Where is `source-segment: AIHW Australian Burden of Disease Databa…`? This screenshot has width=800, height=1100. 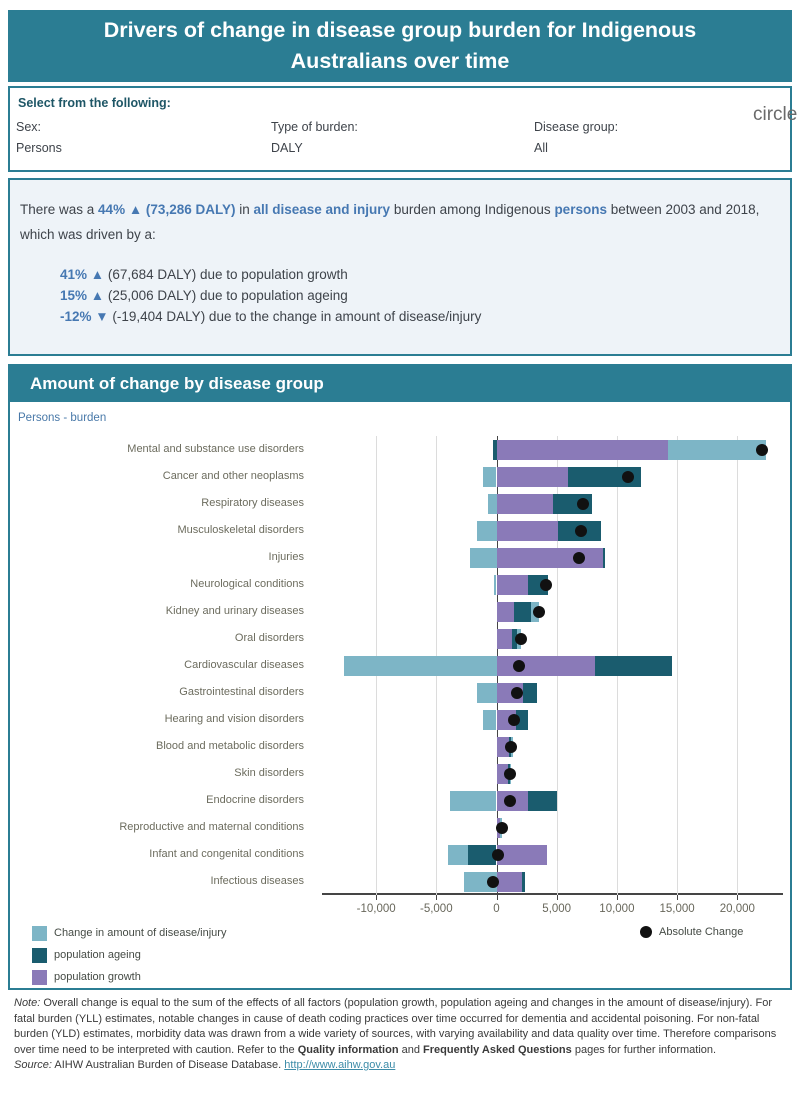 source-segment: AIHW Australian Burden of Disease Databa… is located at coordinates (168, 1065).